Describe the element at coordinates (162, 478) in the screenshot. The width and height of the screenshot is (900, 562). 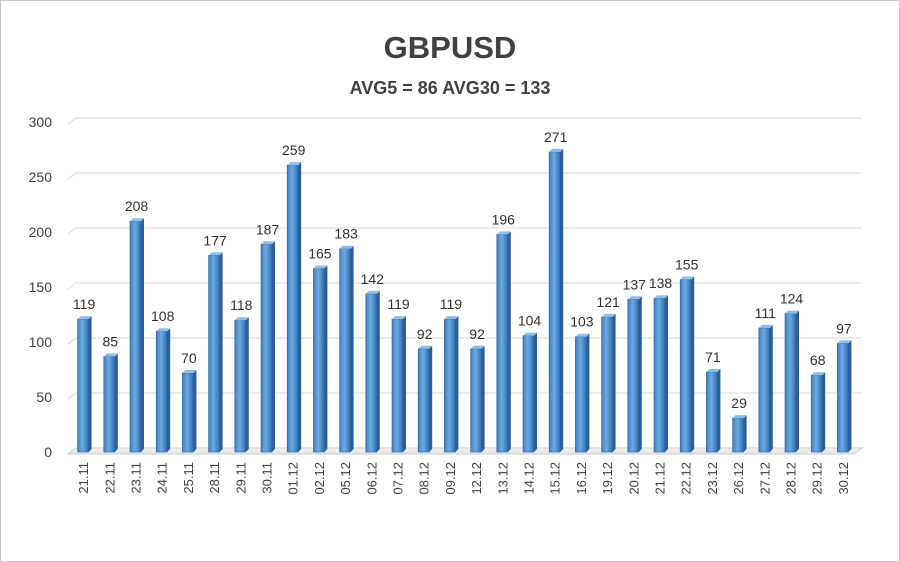
I see `x-tick-label: 24.11` at that location.